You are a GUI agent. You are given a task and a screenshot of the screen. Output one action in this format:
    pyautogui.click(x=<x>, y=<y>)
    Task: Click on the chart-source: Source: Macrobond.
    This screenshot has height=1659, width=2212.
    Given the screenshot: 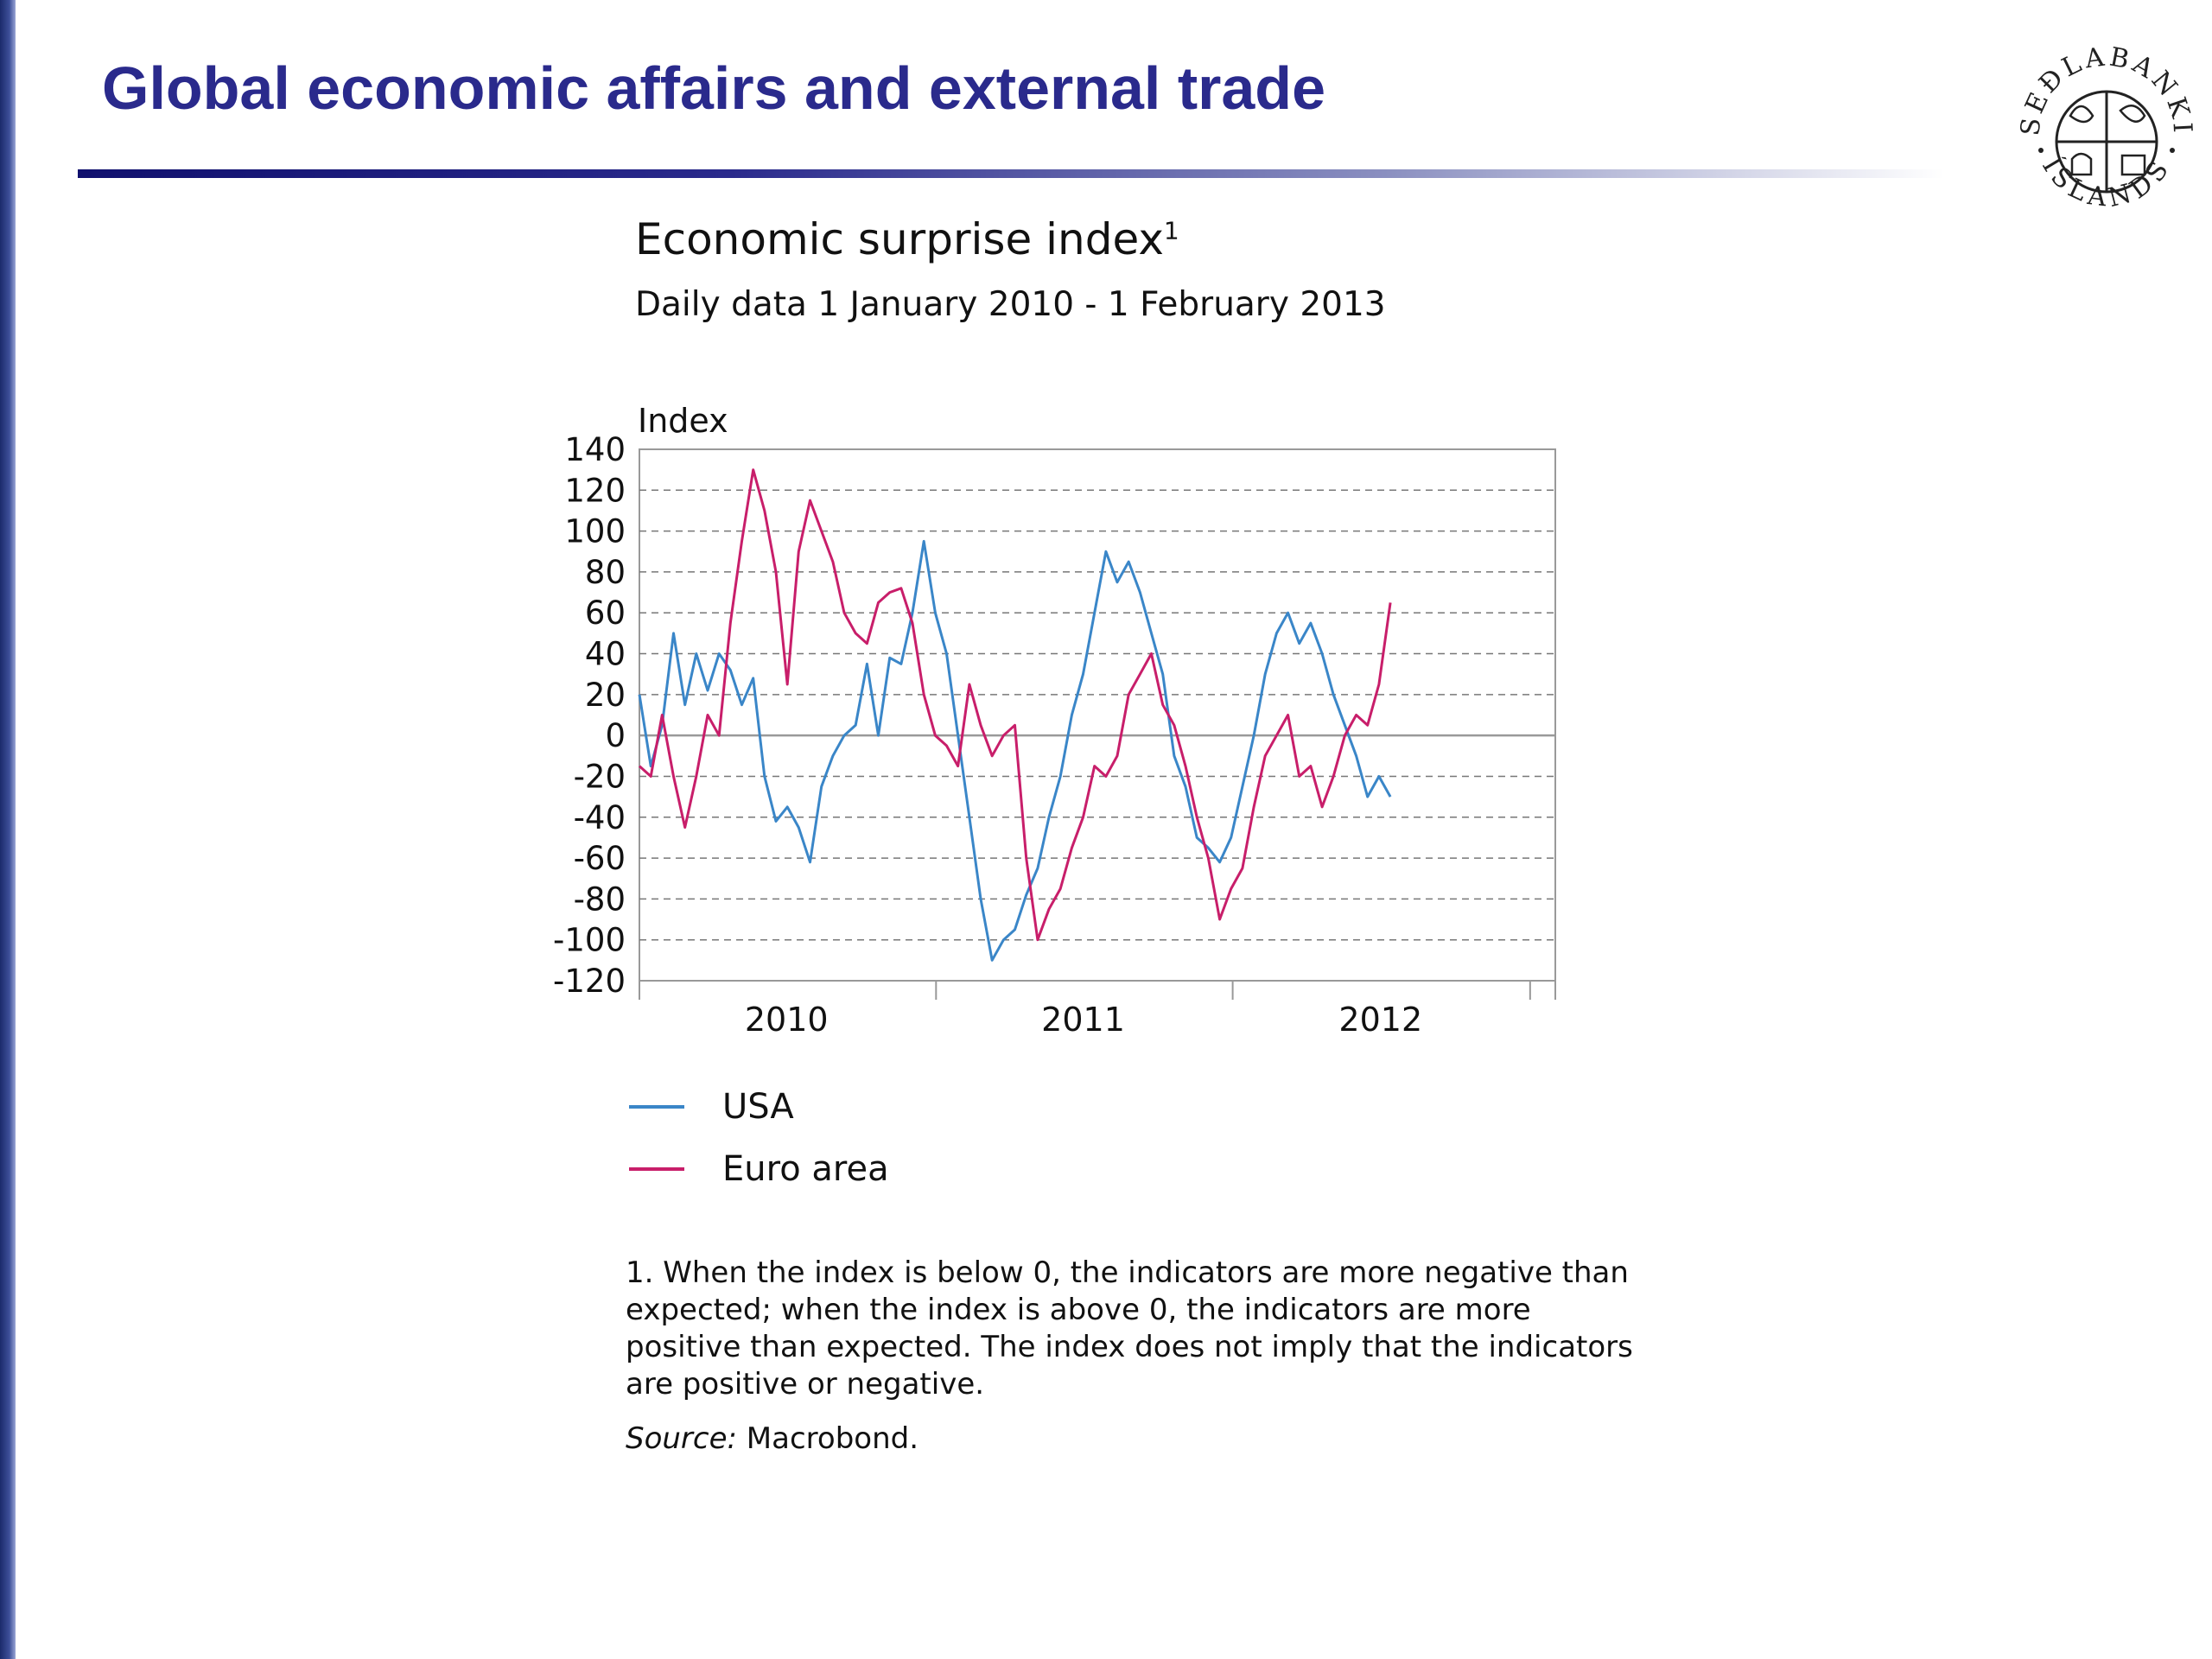 What is the action you would take?
    pyautogui.click(x=772, y=1438)
    